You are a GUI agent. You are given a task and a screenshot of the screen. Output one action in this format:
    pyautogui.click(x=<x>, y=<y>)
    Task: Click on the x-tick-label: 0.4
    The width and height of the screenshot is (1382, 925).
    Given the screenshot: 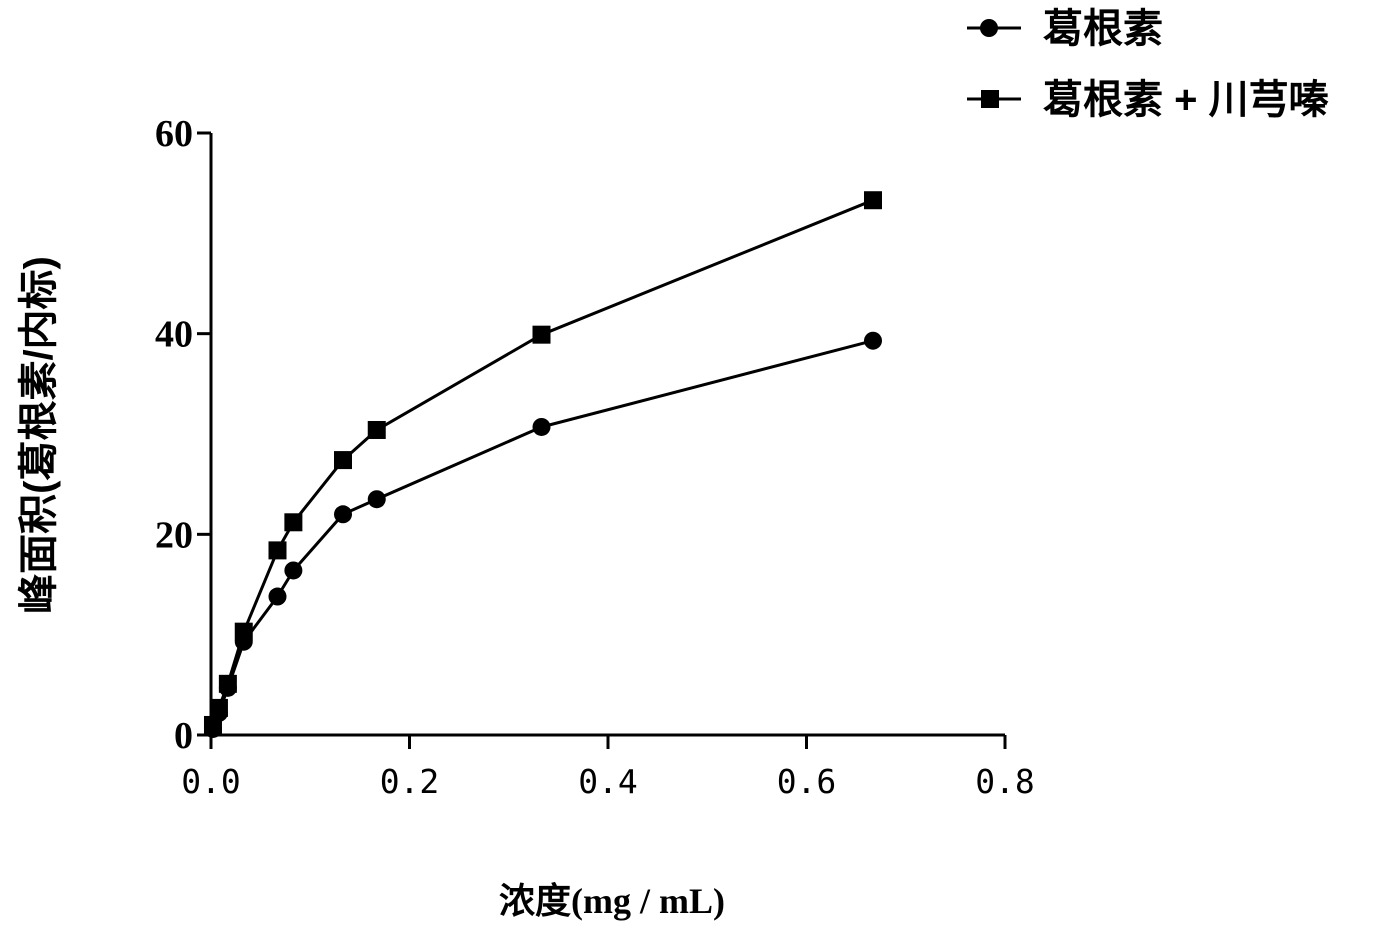 What is the action you would take?
    pyautogui.click(x=608, y=781)
    